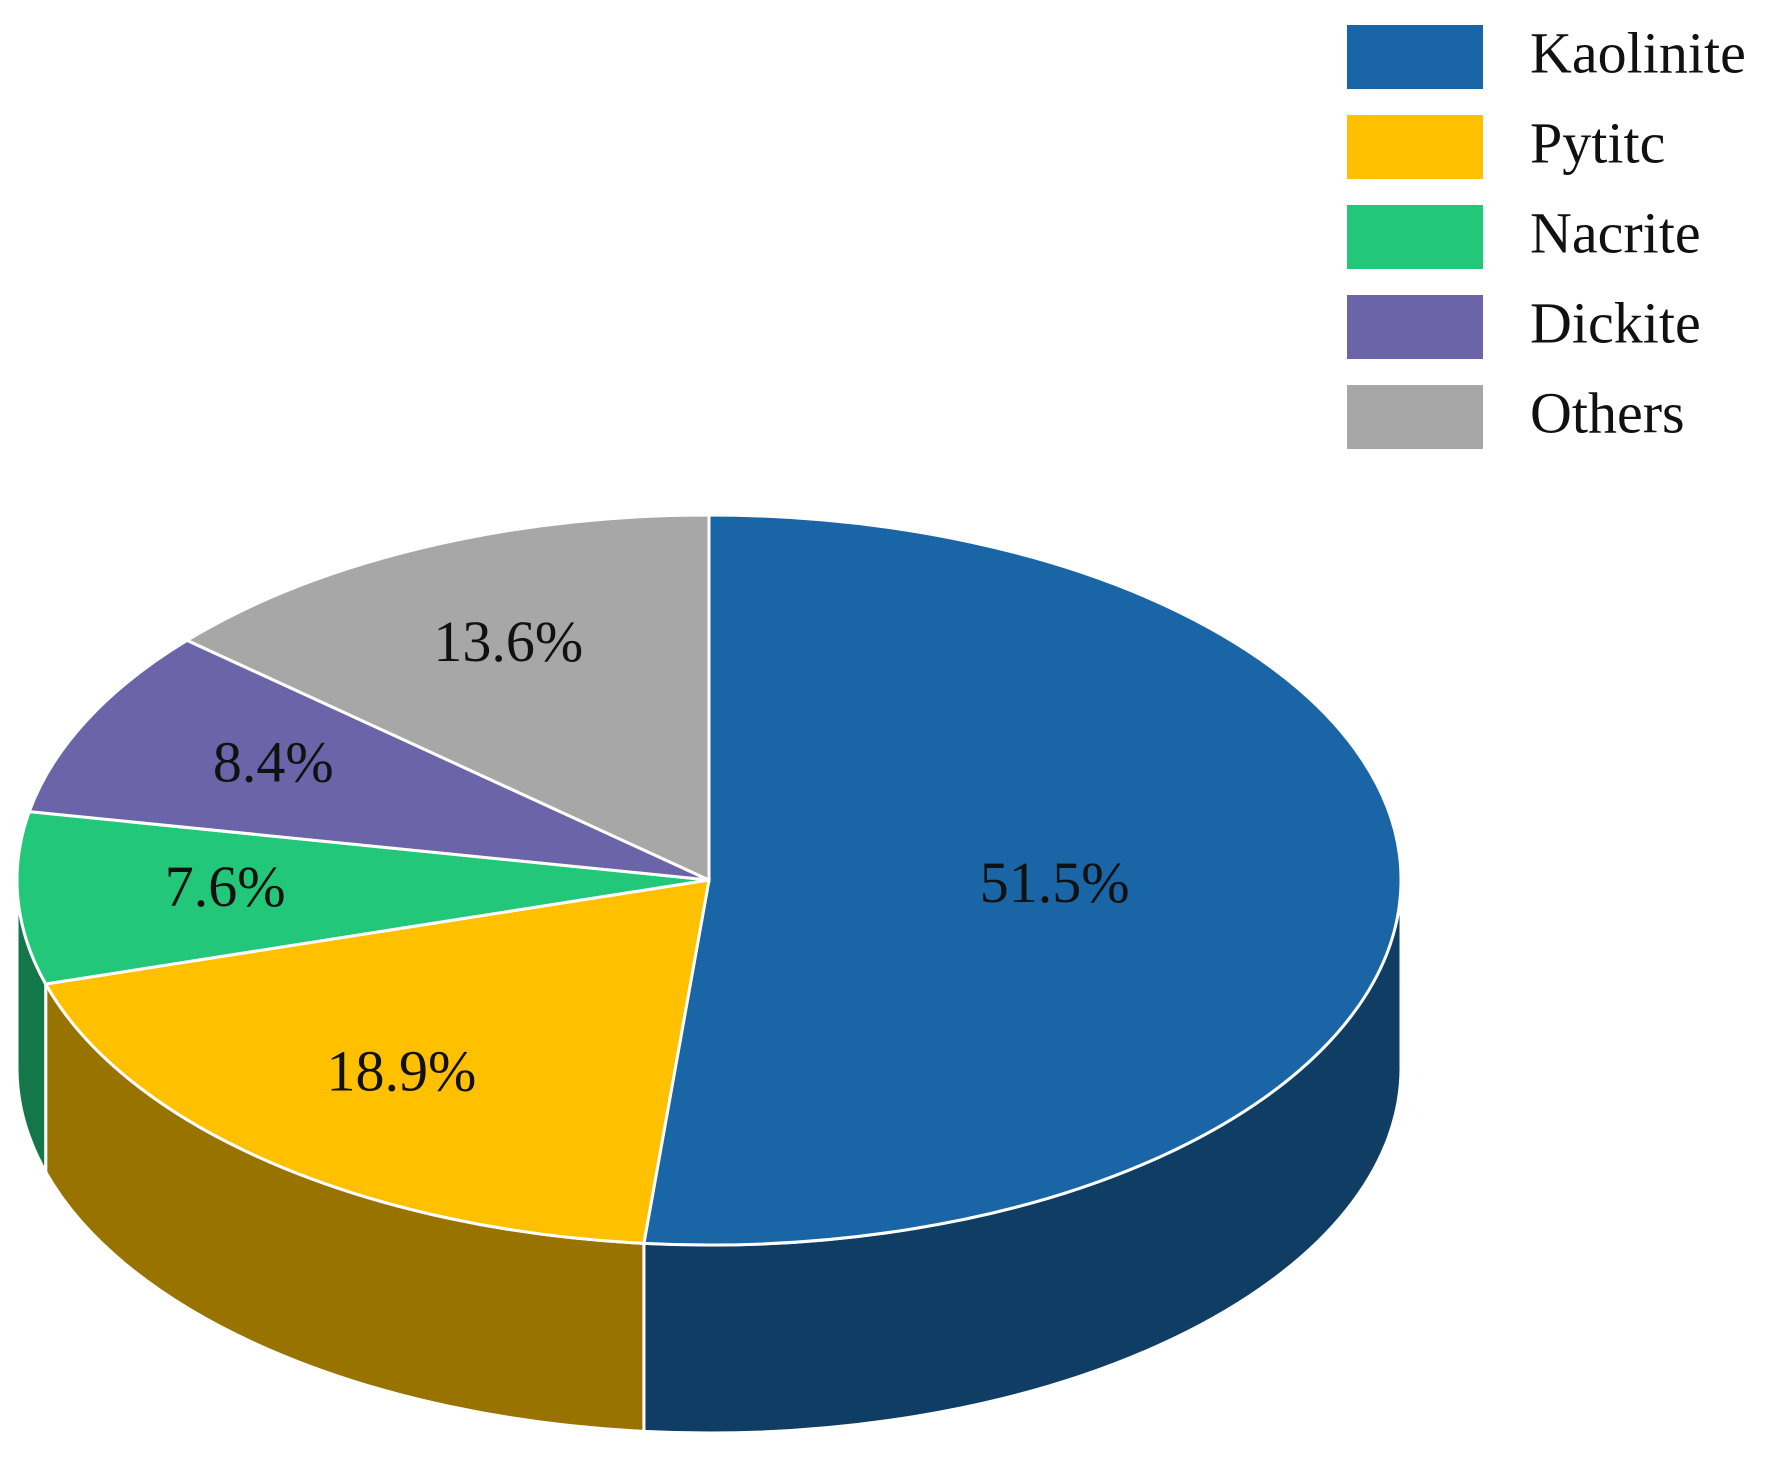 The height and width of the screenshot is (1473, 1779). I want to click on legend-label: Dickite, so click(1615, 322).